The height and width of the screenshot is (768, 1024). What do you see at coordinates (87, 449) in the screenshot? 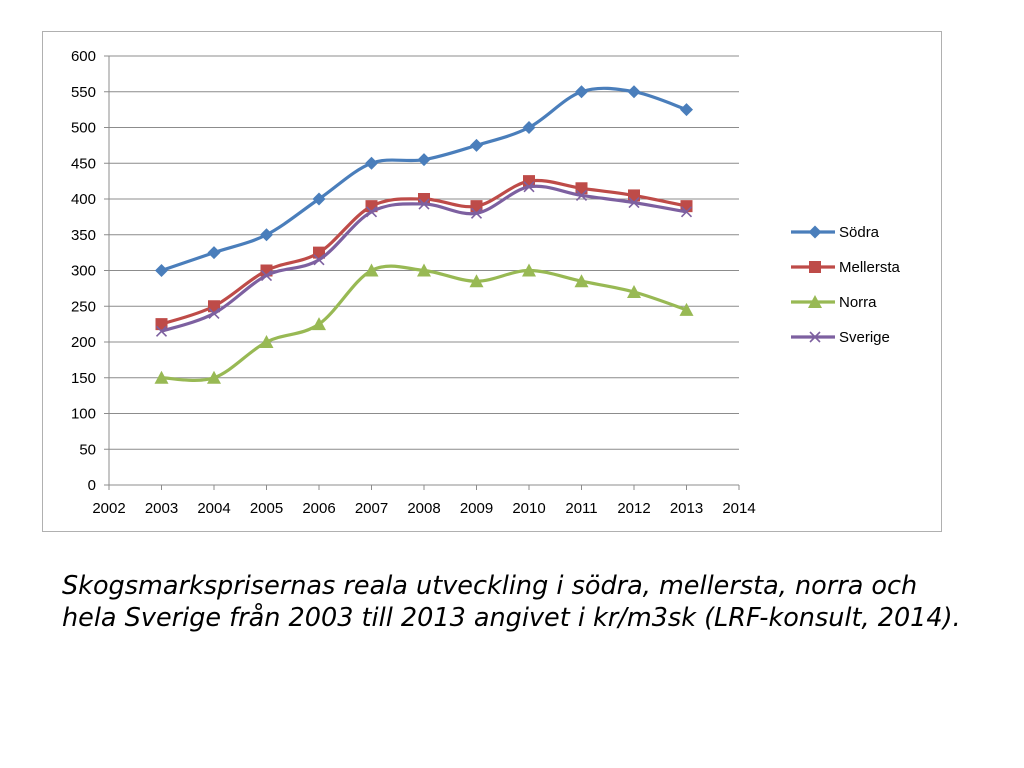
I see `y-tick-label: 50` at bounding box center [87, 449].